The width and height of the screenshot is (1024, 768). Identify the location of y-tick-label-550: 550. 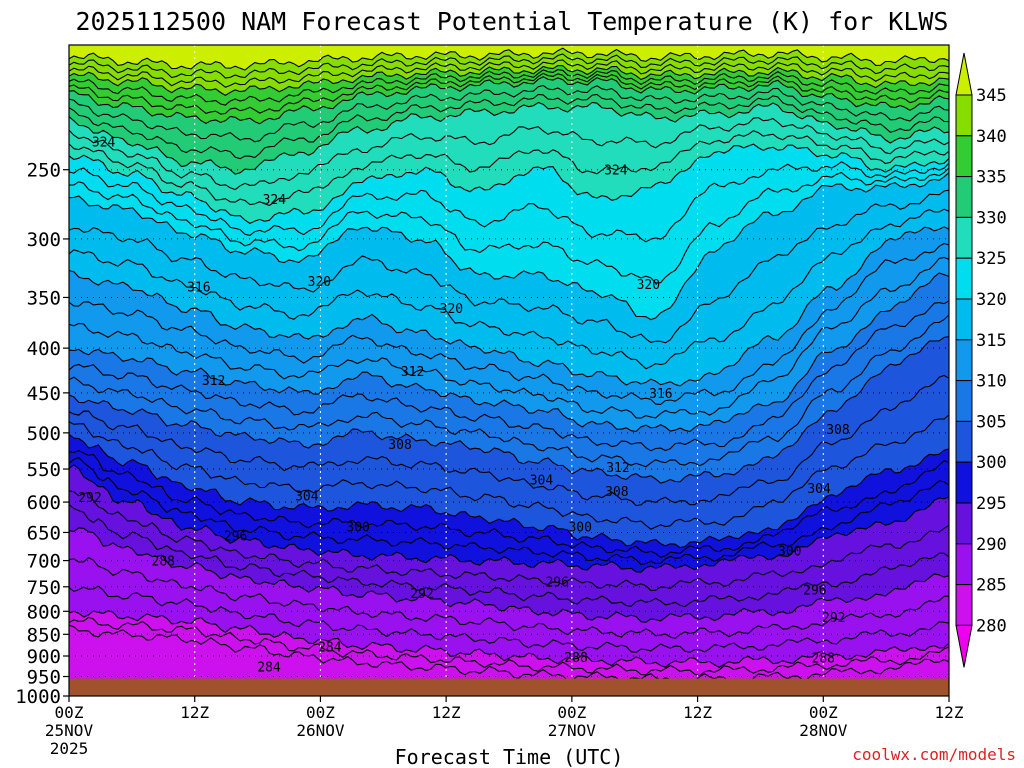
(44, 470).